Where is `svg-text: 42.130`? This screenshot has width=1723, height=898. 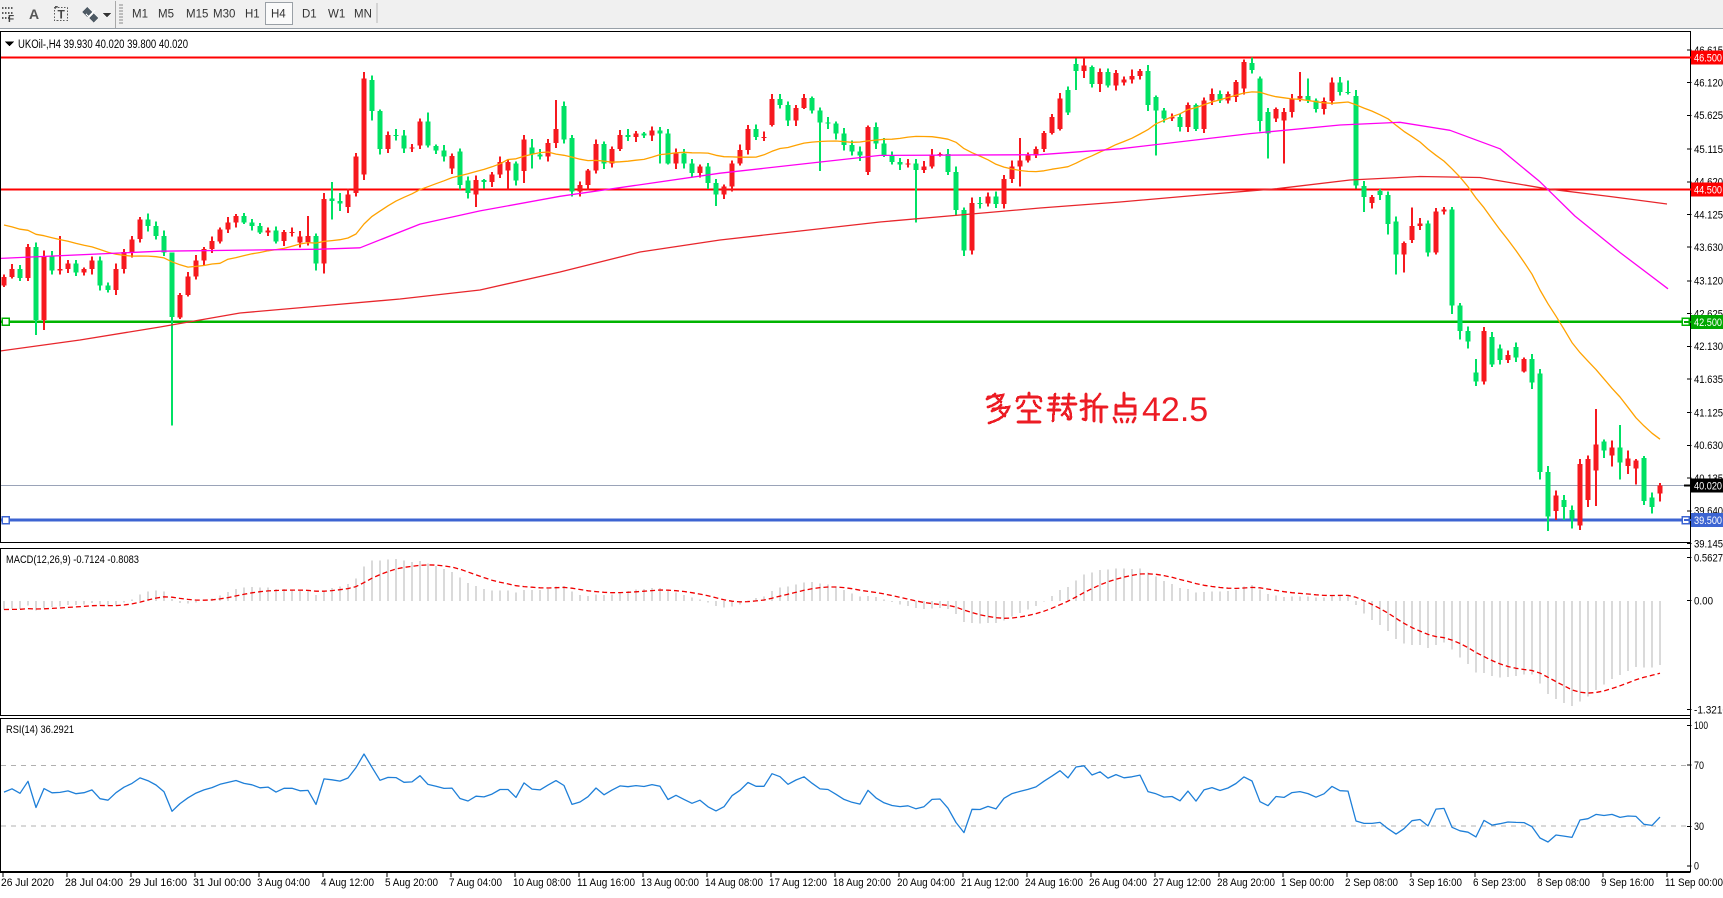 svg-text: 42.130 is located at coordinates (1708, 347).